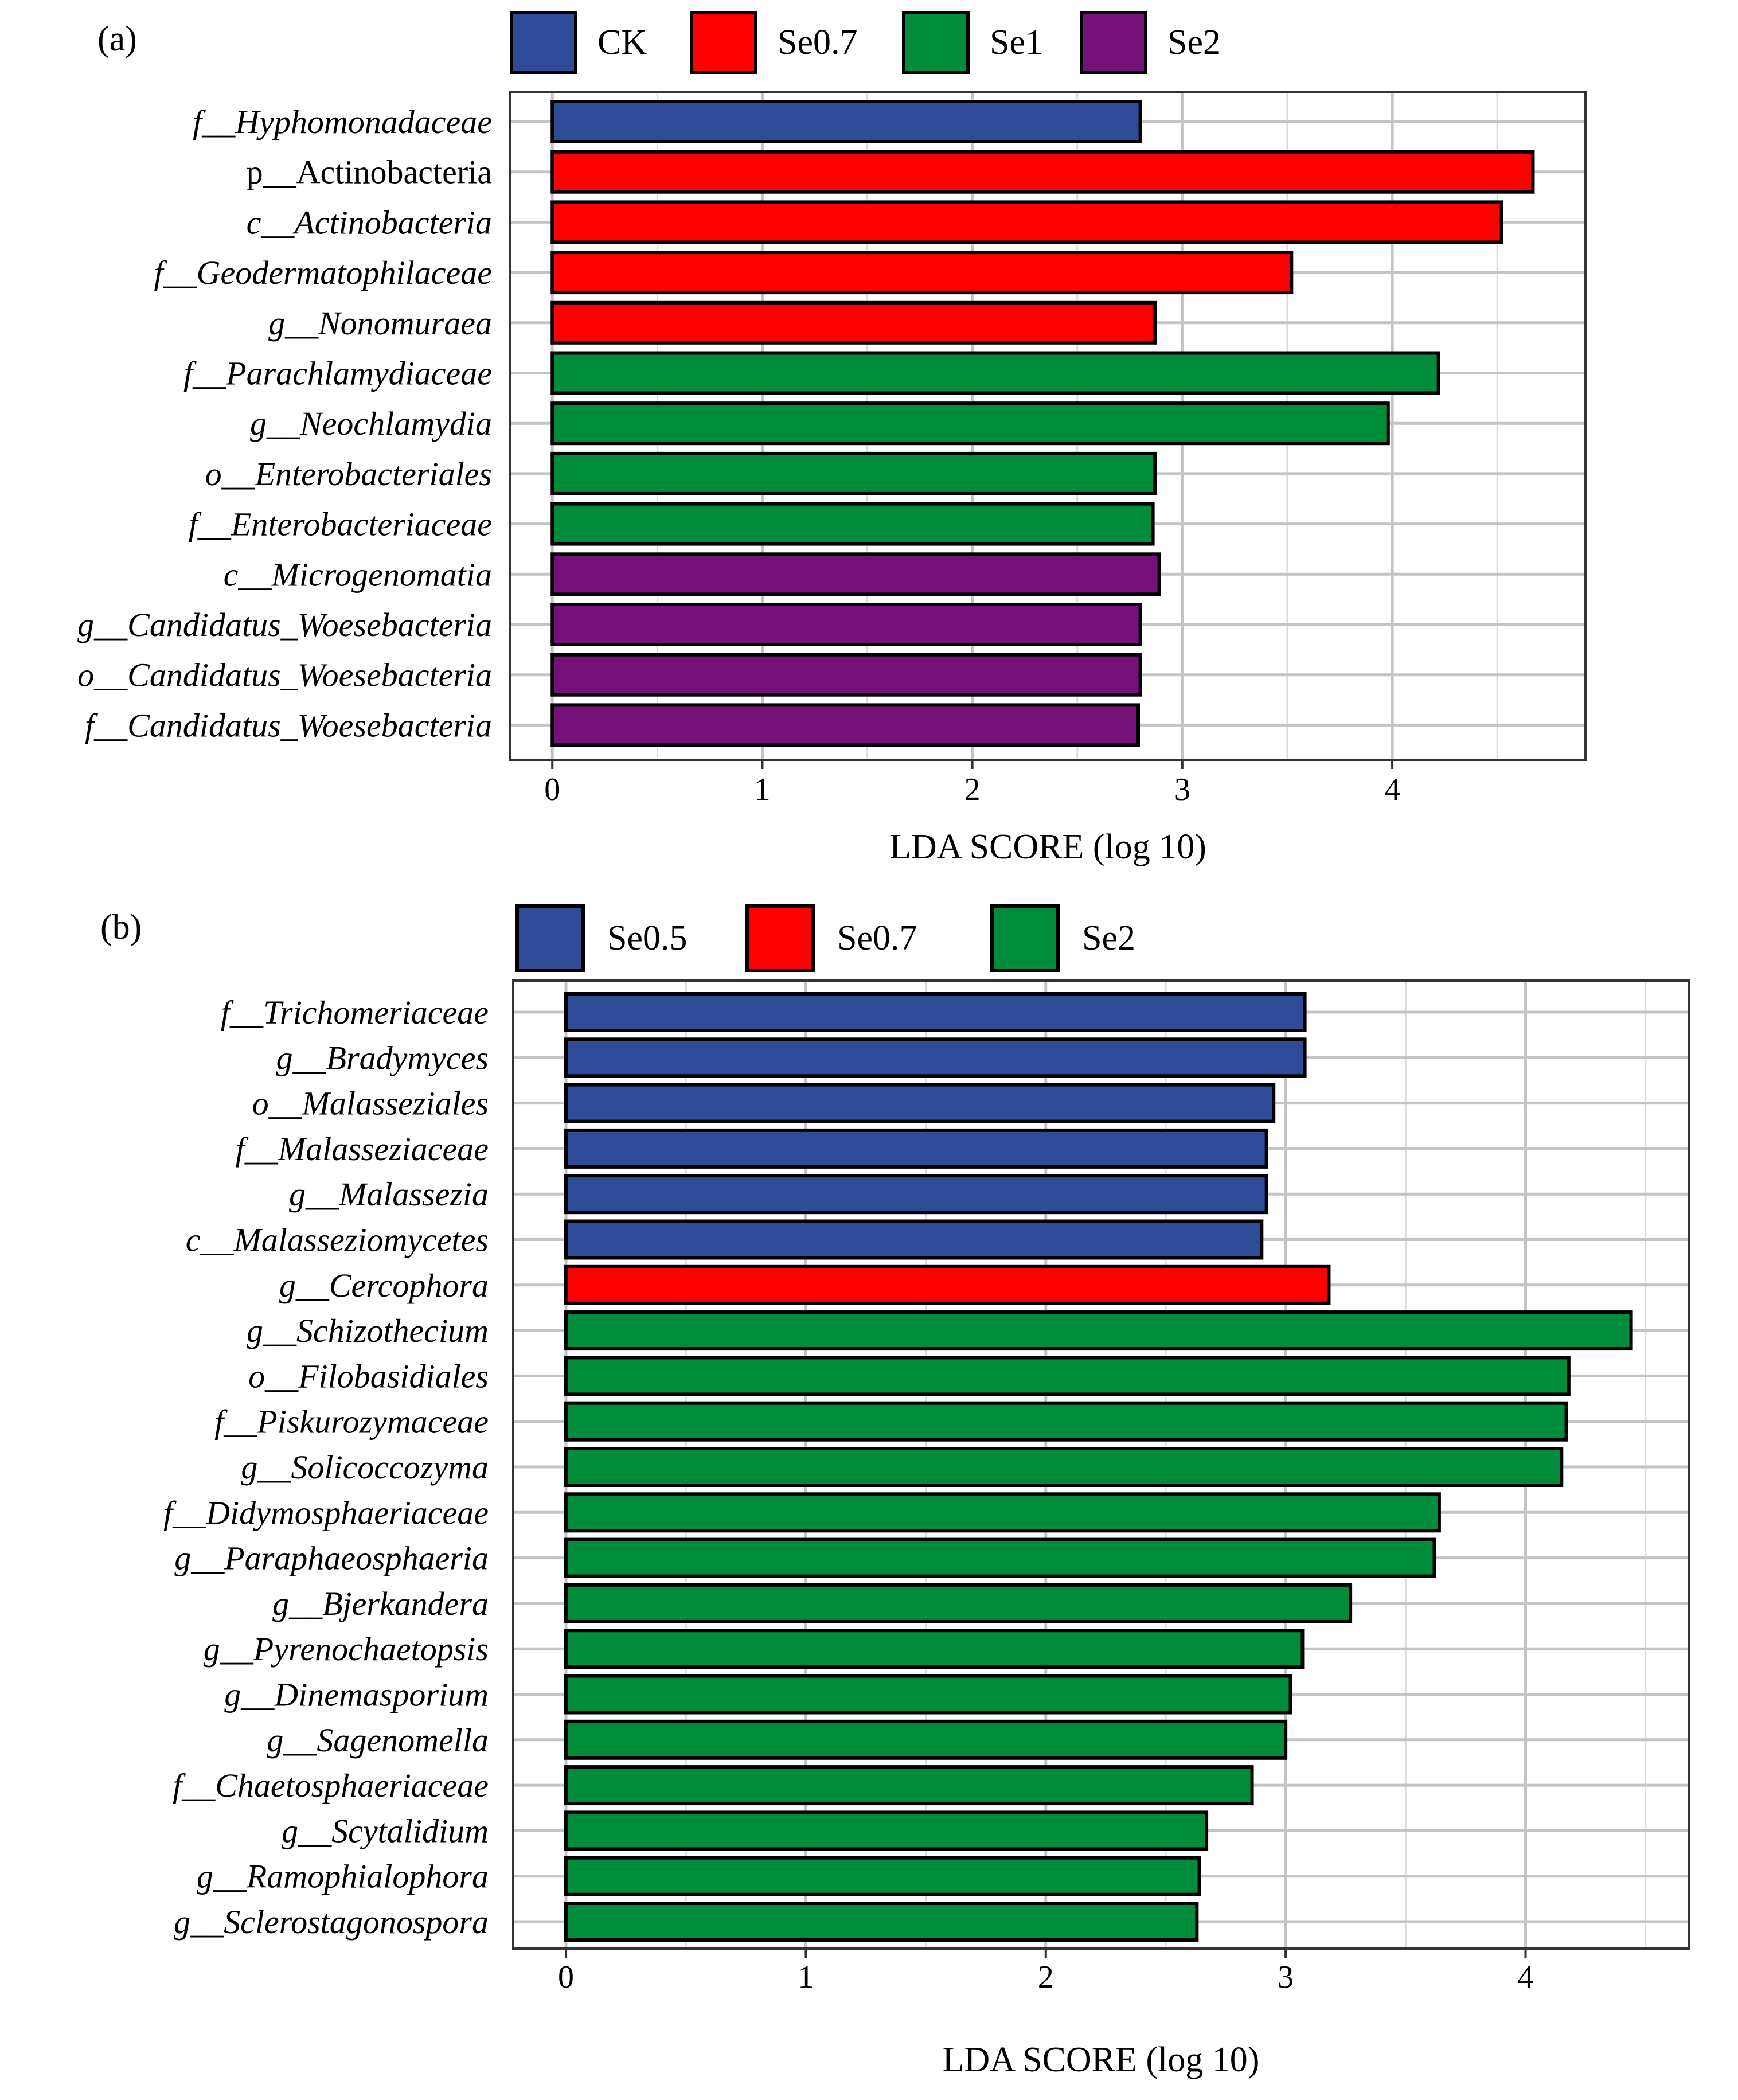 The image size is (1738, 2100). I want to click on bar-g-Malassezia, so click(916, 1194).